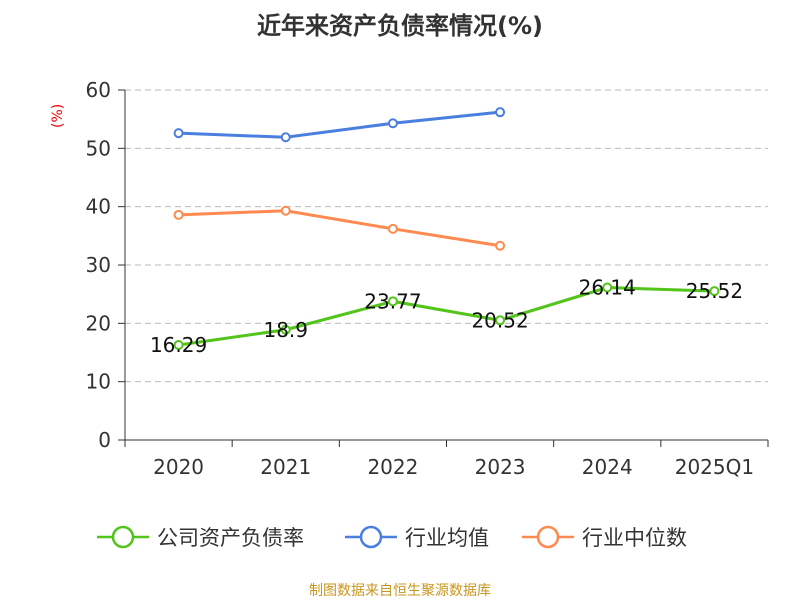 Image resolution: width=800 pixels, height=600 pixels. I want to click on y-tick-label: 40, so click(98, 207).